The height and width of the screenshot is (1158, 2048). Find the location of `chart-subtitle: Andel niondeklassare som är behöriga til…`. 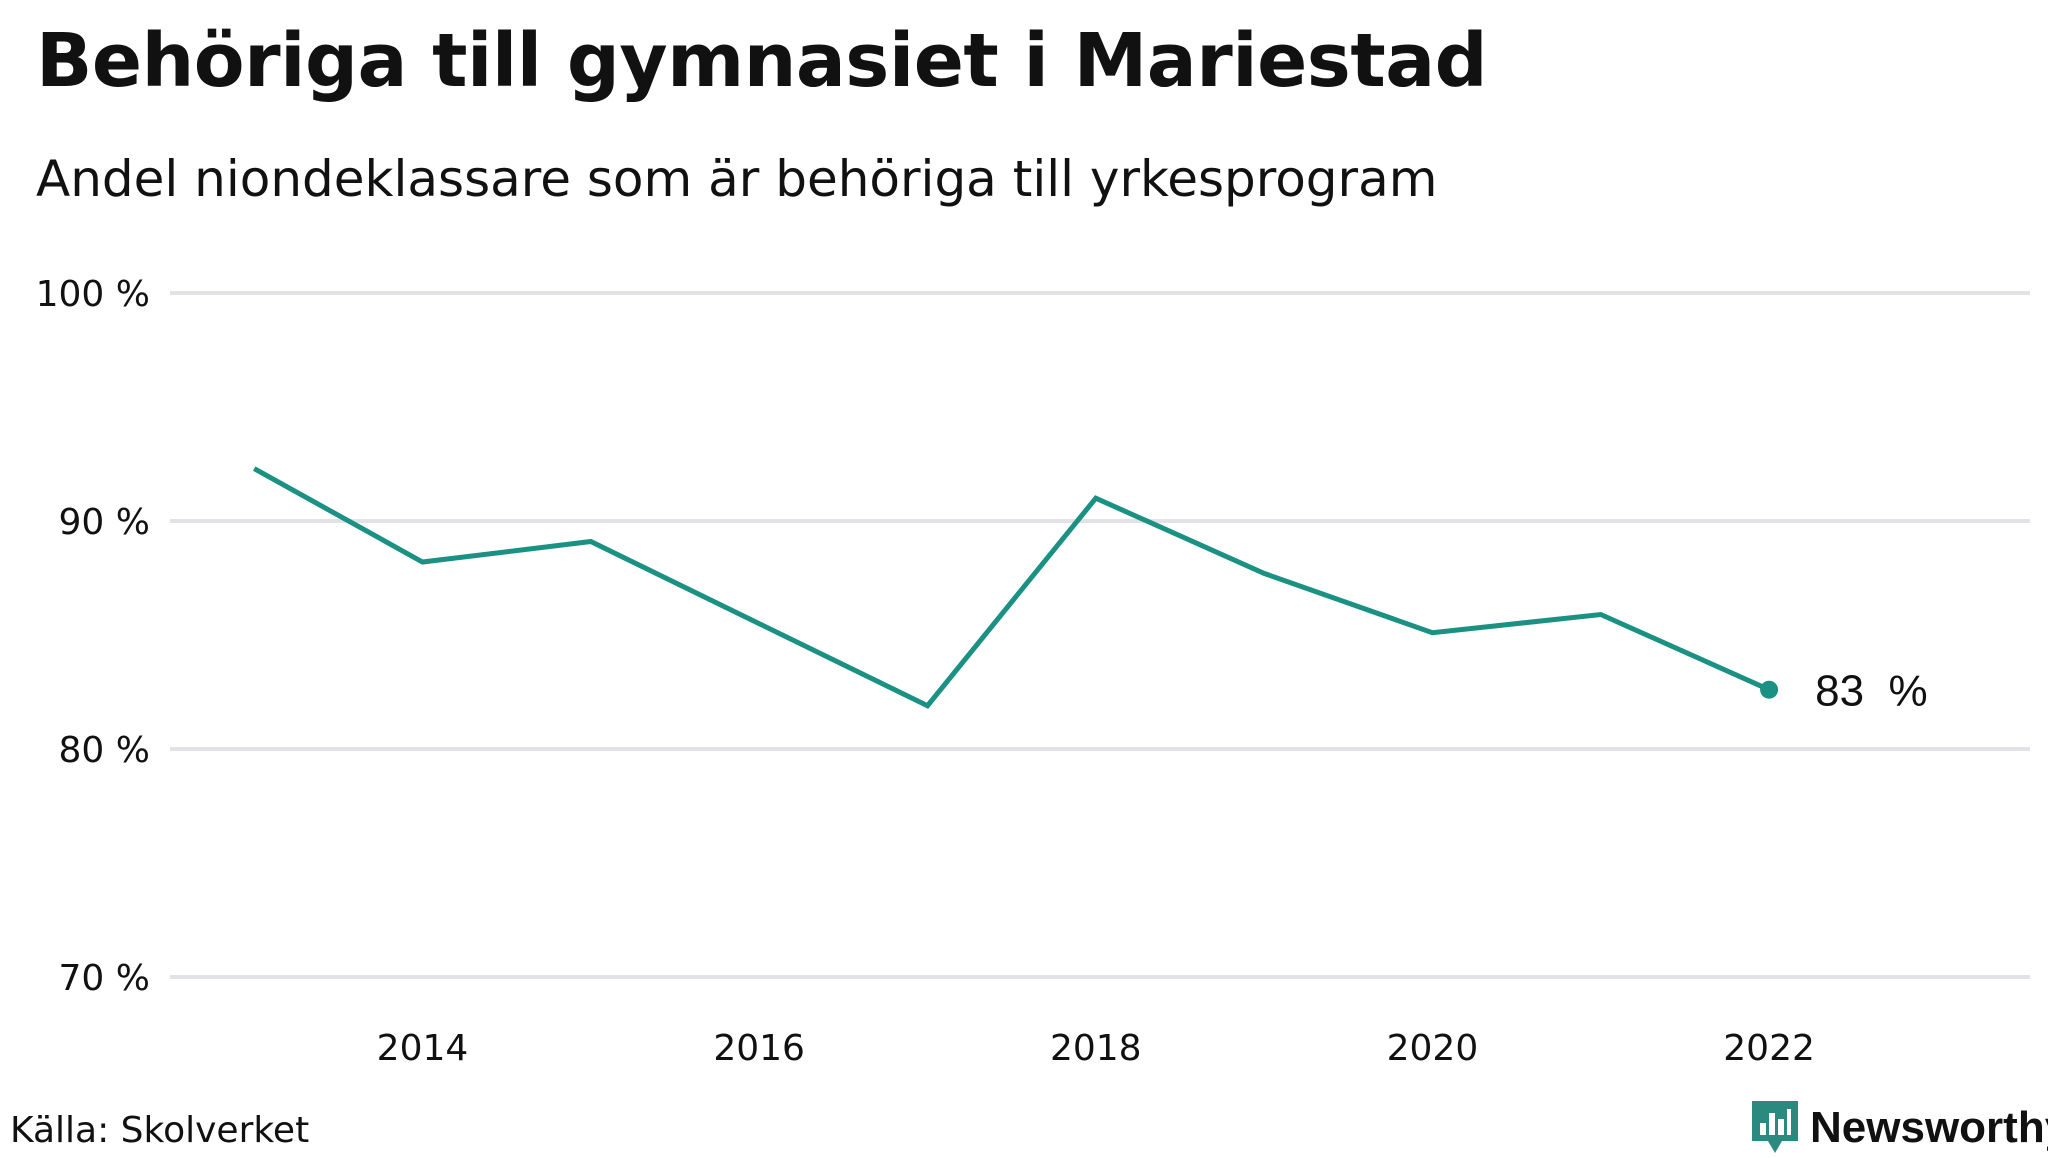

chart-subtitle: Andel niondeklassare som är behöriga til… is located at coordinates (737, 179).